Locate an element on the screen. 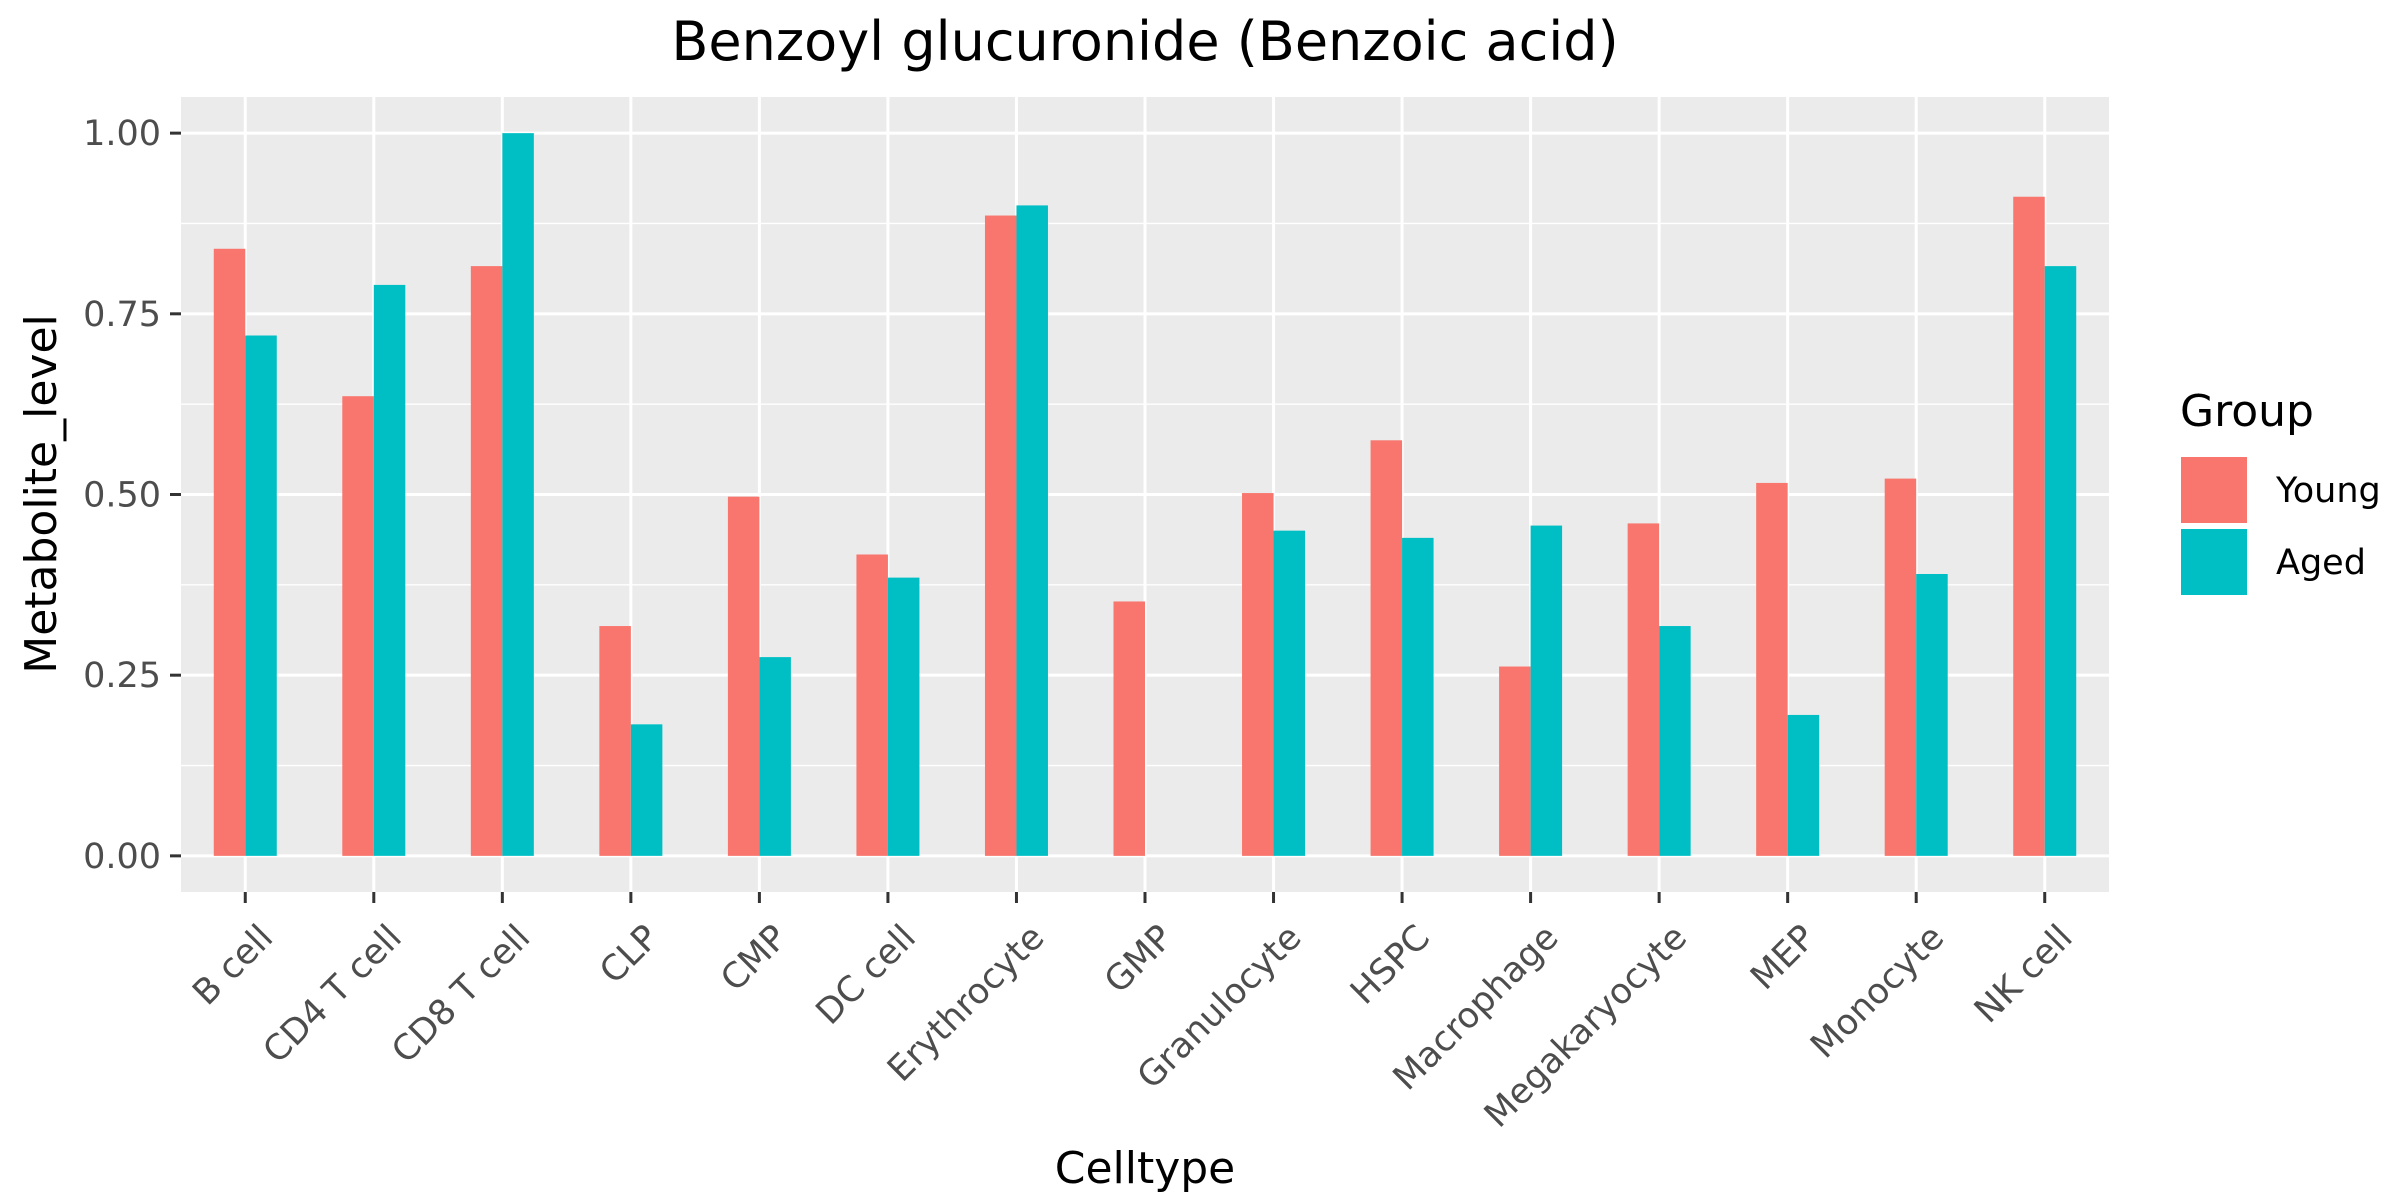 This screenshot has height=1200, width=2400. x-tick-label-4: CMP is located at coordinates (754, 959).